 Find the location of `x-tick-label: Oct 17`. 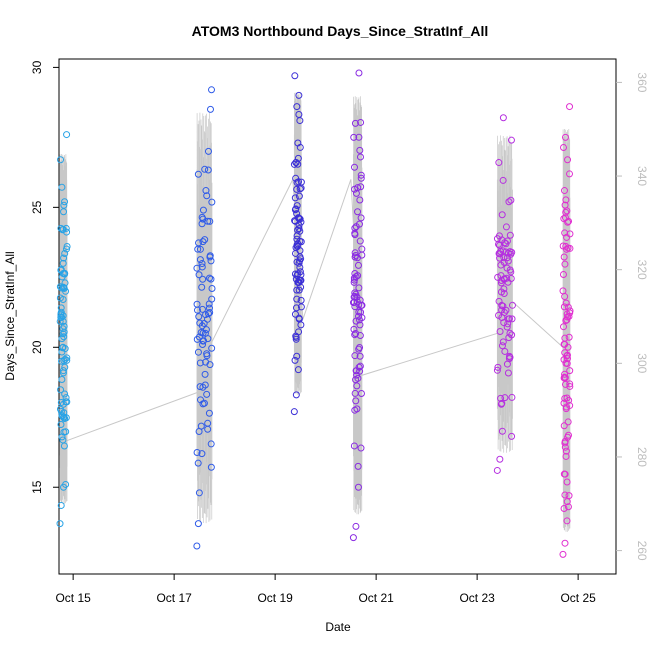

x-tick-label: Oct 17 is located at coordinates (174, 598).